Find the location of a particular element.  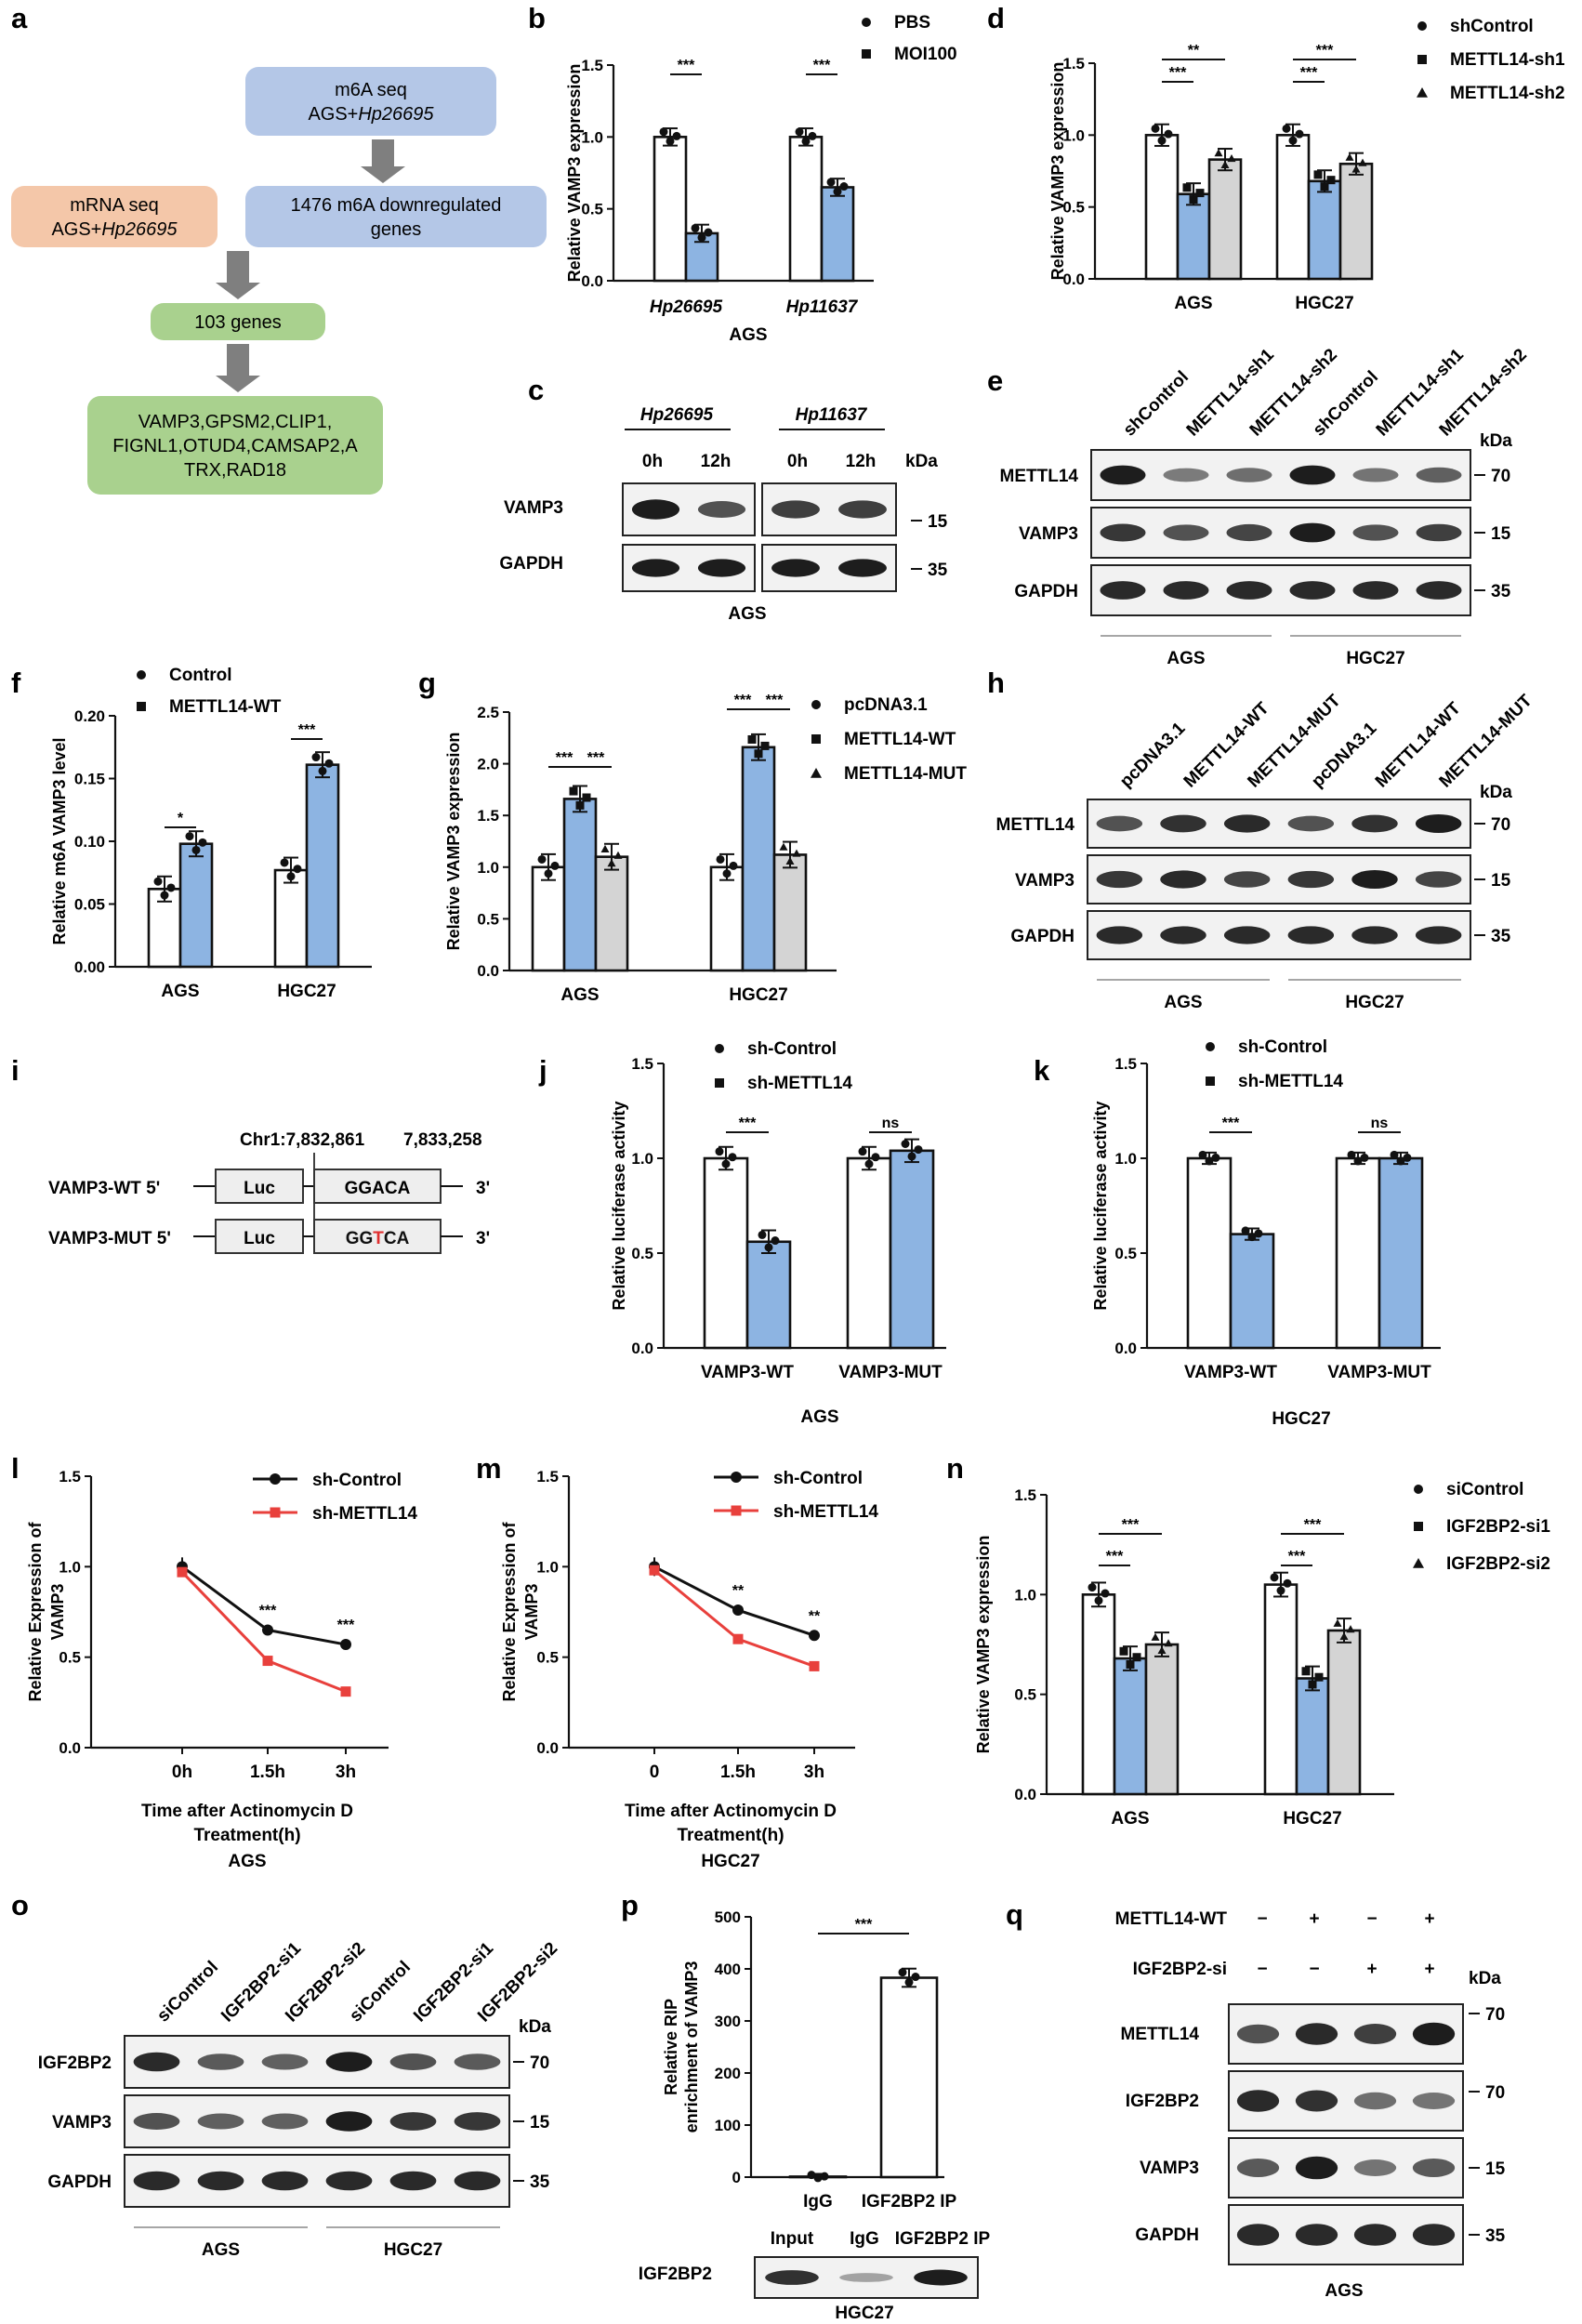

n-legend-marker is located at coordinates (1418, 1526).